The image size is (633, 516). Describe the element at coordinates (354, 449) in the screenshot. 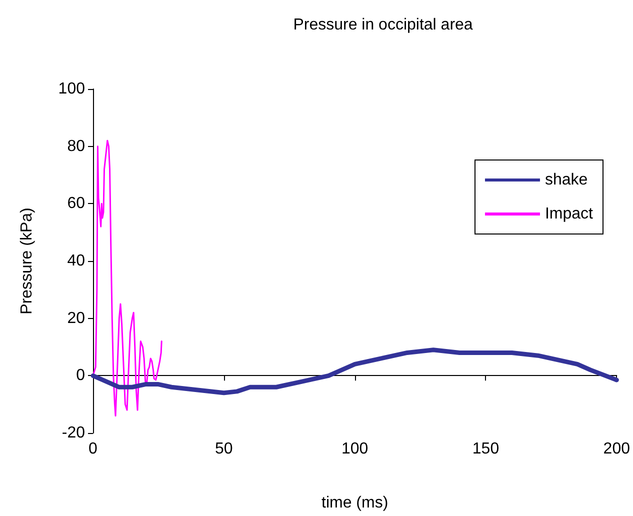

I see `x-tick-label: 100` at that location.